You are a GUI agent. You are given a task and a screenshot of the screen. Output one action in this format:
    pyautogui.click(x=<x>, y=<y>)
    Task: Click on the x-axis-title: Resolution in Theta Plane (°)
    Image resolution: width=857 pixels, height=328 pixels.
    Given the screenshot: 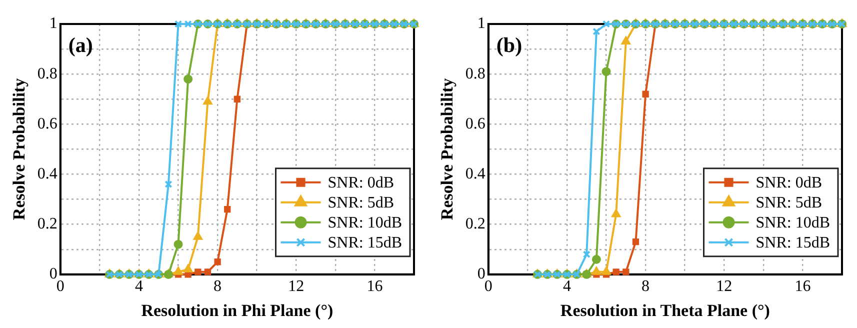 What is the action you would take?
    pyautogui.click(x=665, y=310)
    